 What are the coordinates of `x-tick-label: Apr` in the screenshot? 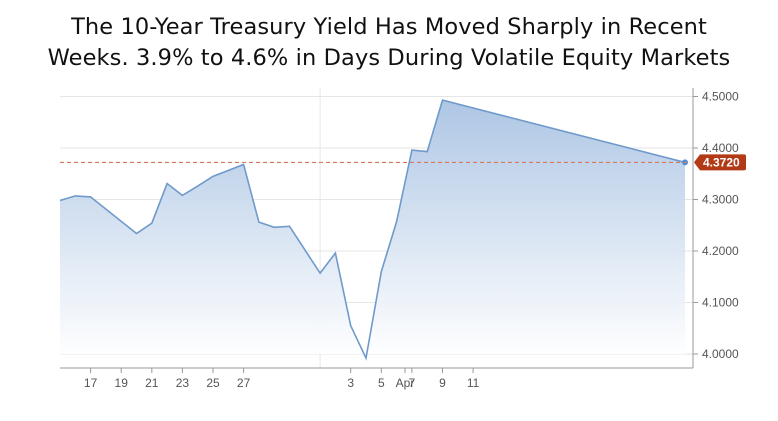 It's located at (405, 383).